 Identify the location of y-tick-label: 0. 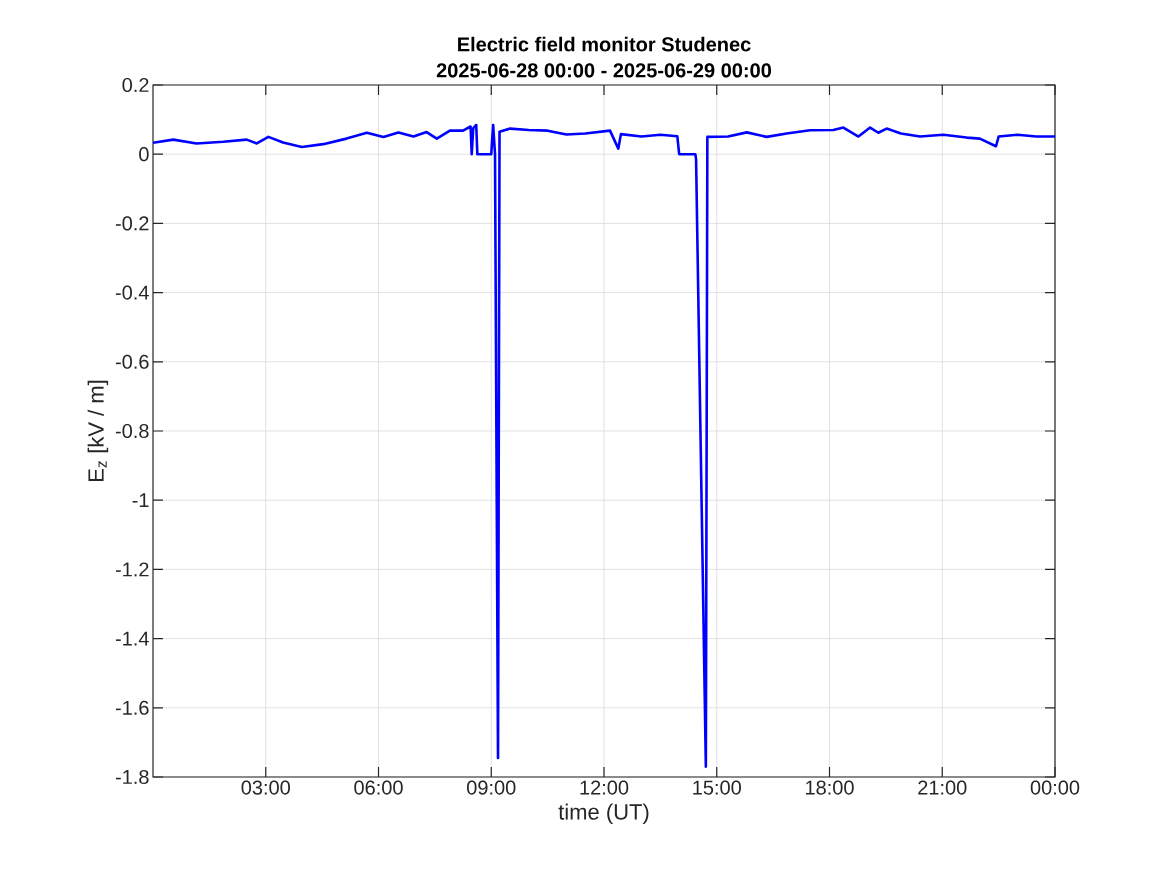
(144, 154).